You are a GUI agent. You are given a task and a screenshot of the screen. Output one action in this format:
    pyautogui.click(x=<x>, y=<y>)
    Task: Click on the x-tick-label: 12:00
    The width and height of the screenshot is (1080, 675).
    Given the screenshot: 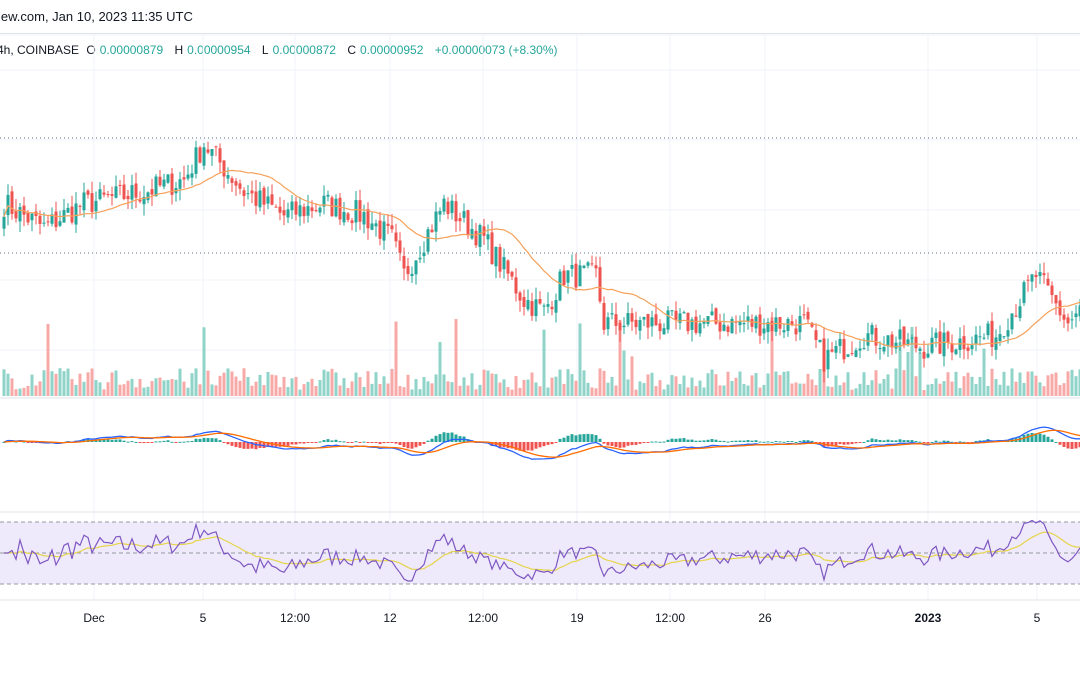 What is the action you would take?
    pyautogui.click(x=483, y=618)
    